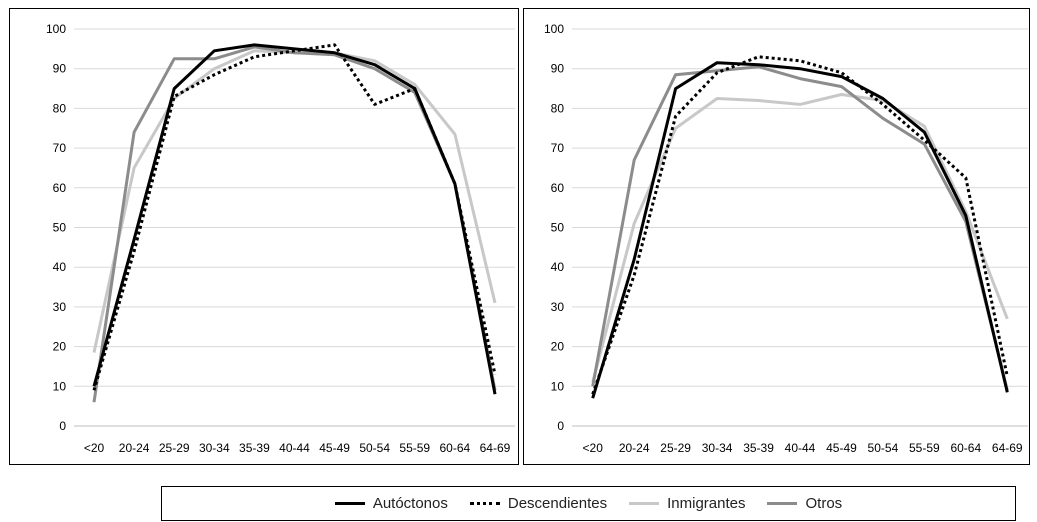  I want to click on left-chart-ytick-40: 40, so click(60, 267).